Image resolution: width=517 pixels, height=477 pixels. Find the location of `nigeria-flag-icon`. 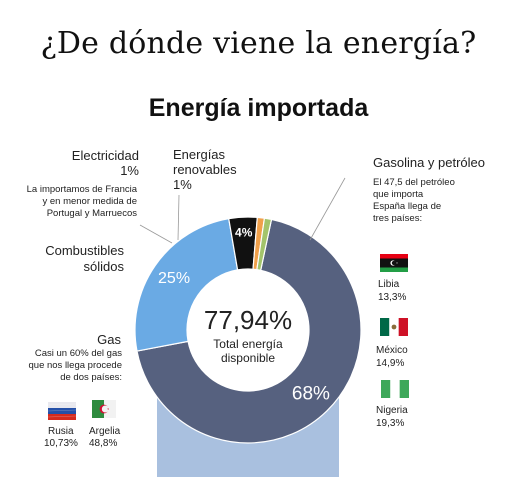

nigeria-flag-icon is located at coordinates (395, 389).